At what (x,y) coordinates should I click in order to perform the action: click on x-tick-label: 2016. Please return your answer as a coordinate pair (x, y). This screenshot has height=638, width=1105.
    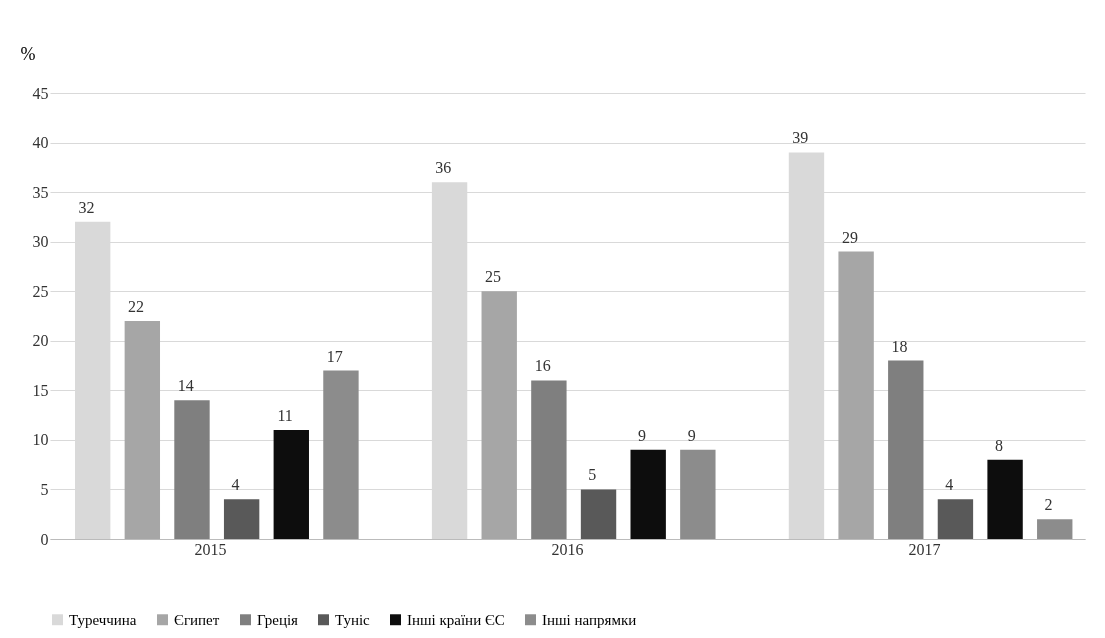
    Looking at the image, I should click on (567, 549).